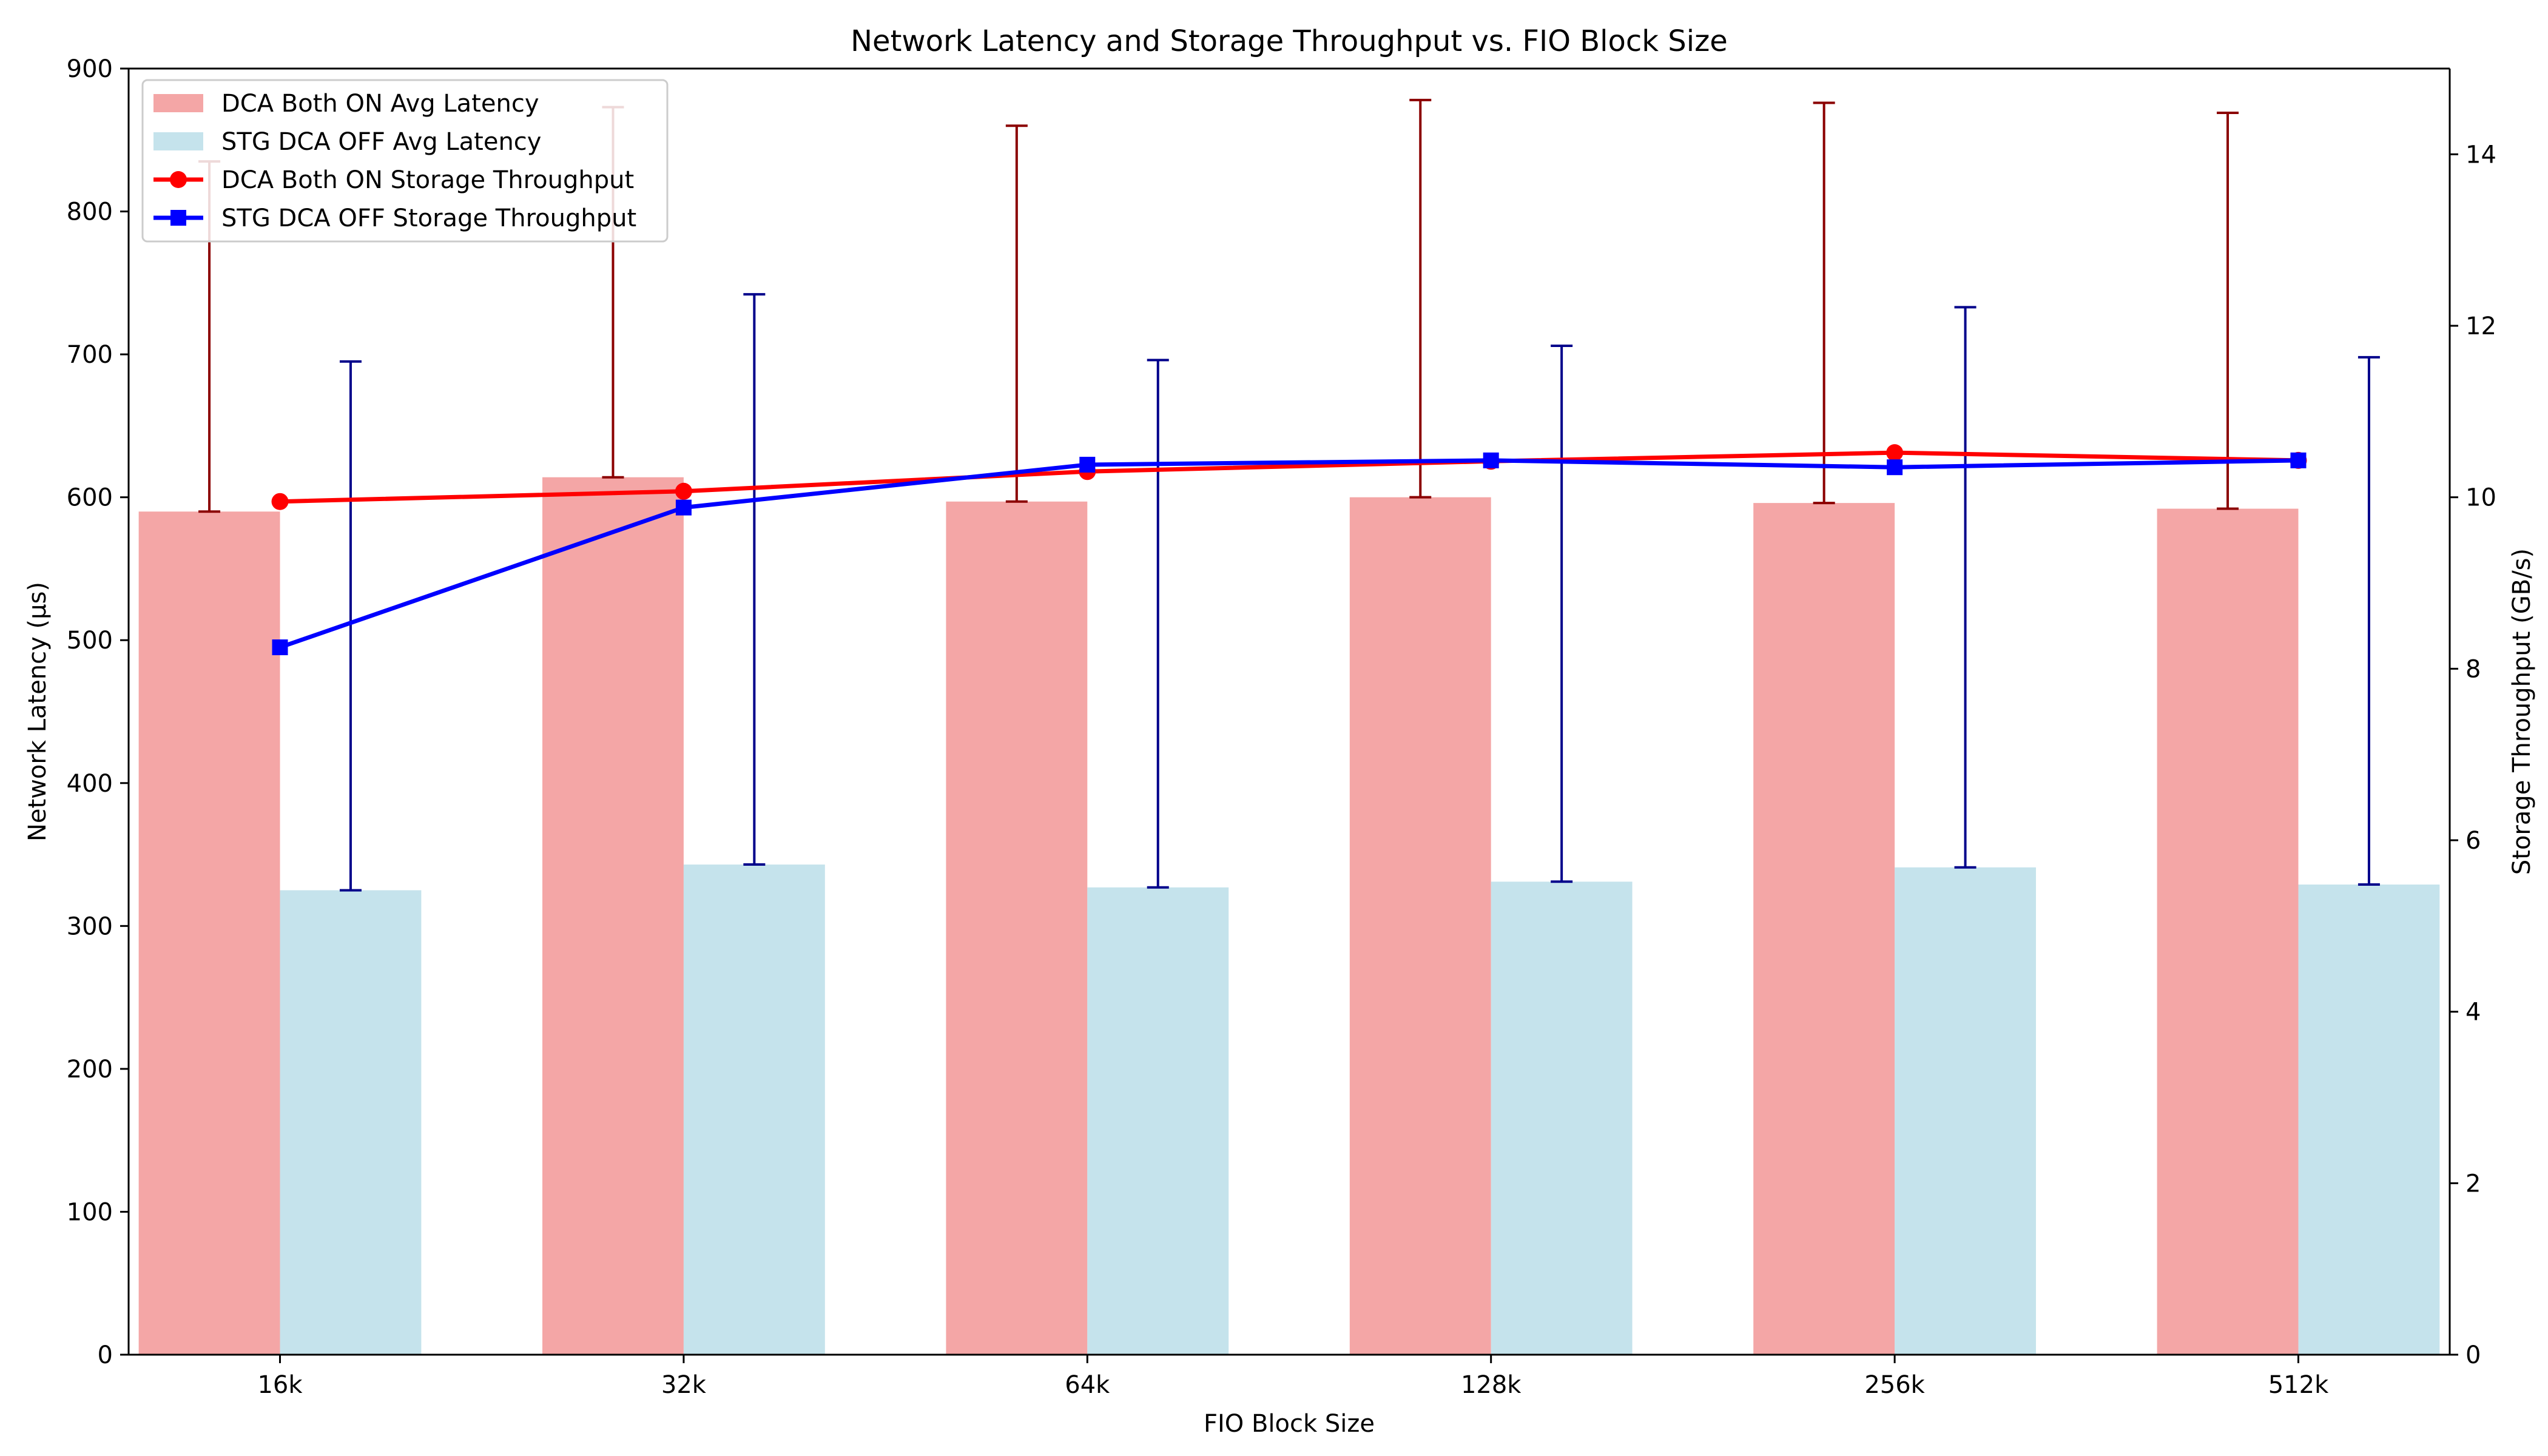 The height and width of the screenshot is (1456, 2548). What do you see at coordinates (90, 355) in the screenshot?
I see `y-tick-label: 700` at bounding box center [90, 355].